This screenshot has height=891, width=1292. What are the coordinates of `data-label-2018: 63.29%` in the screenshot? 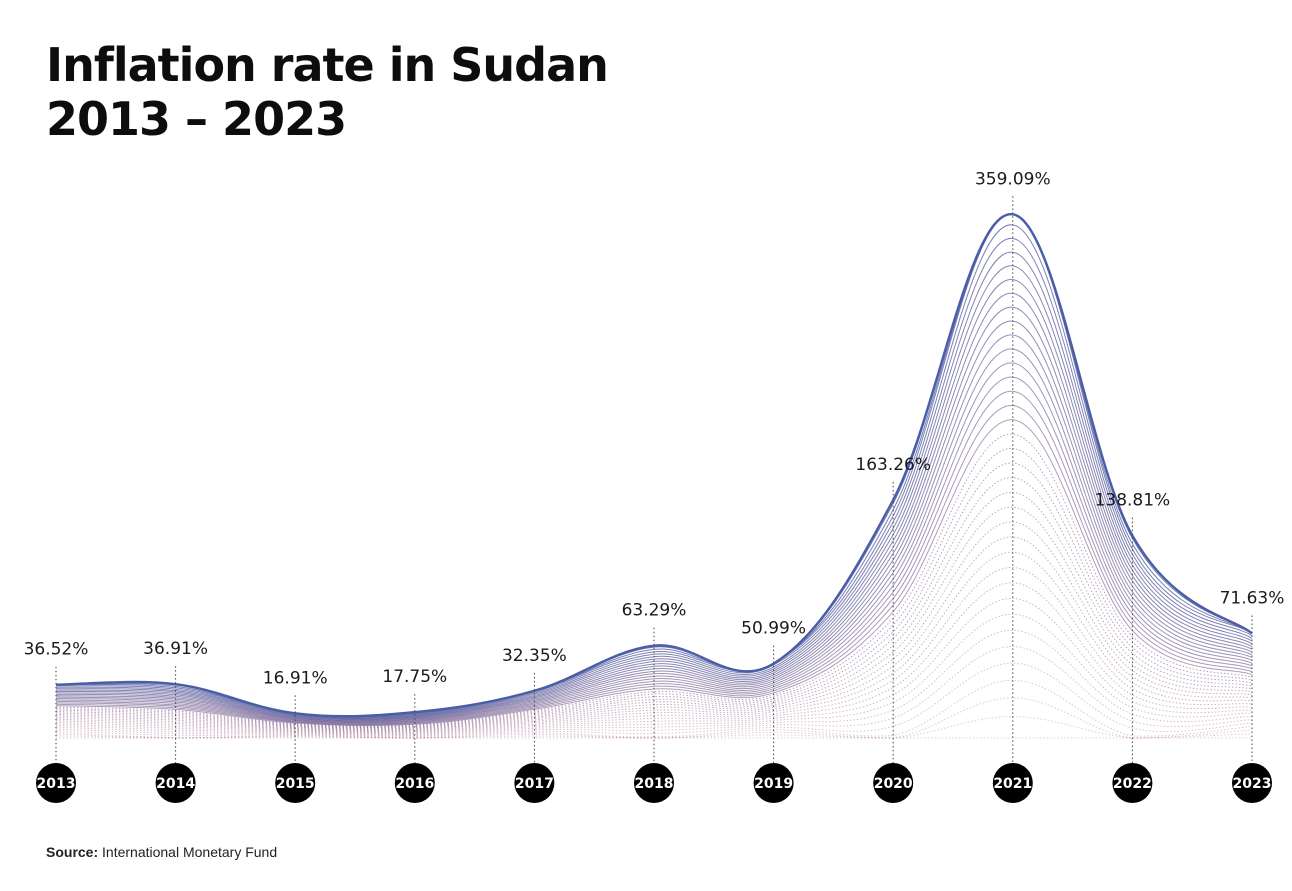 It's located at (654, 611).